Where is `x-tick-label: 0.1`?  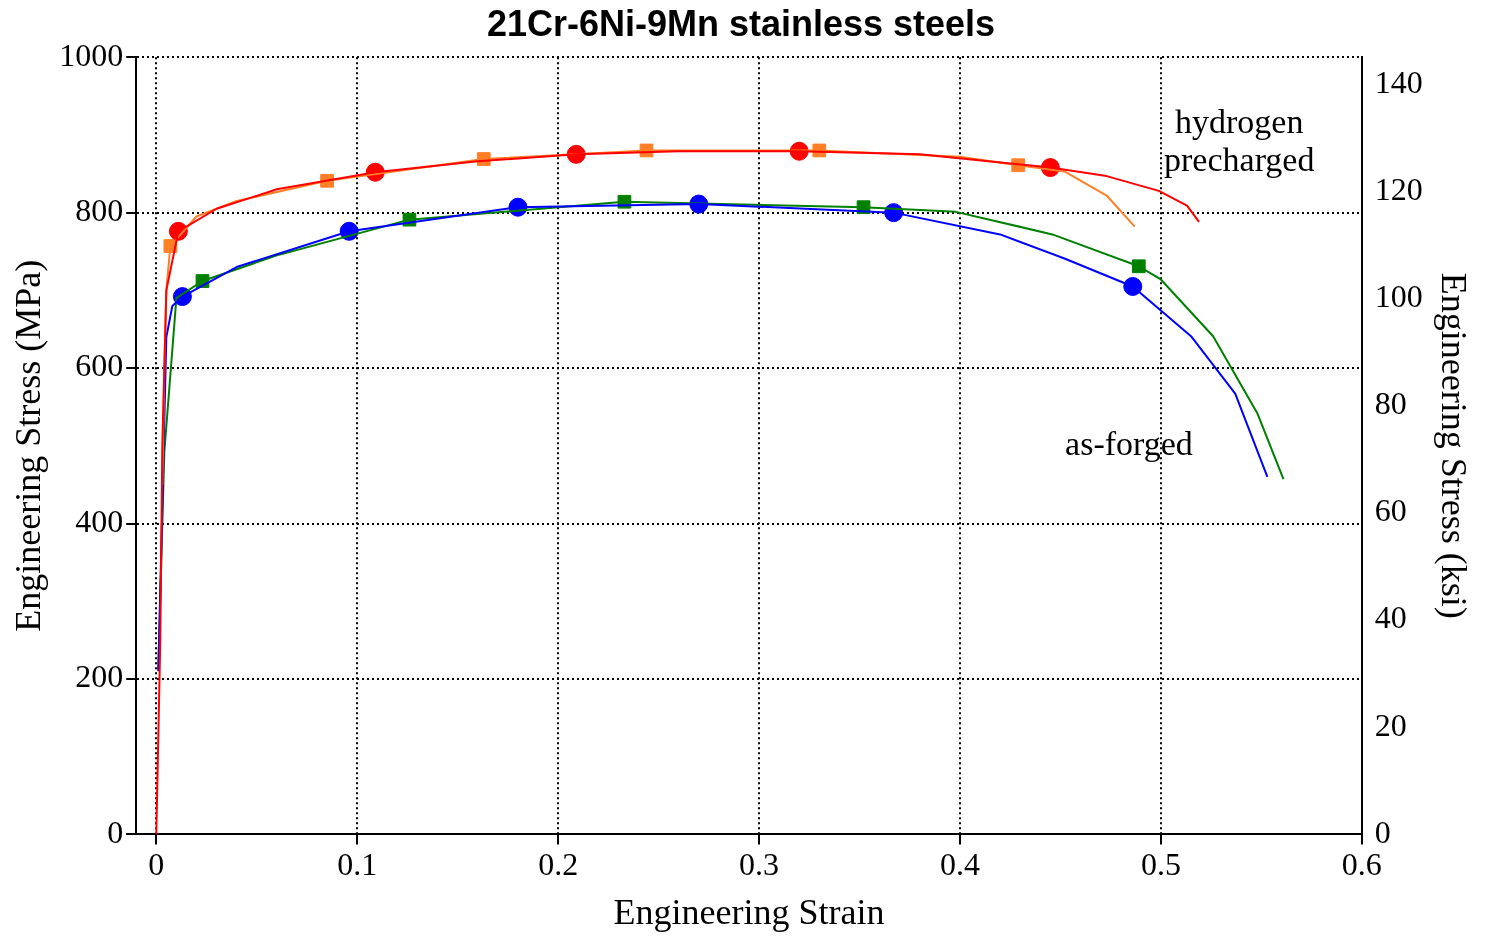 x-tick-label: 0.1 is located at coordinates (357, 864).